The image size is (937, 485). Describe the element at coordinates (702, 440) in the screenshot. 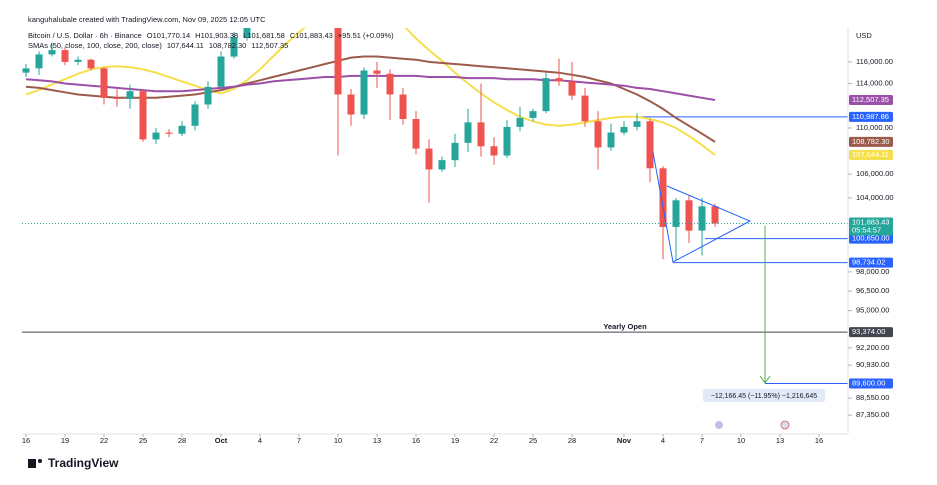

I see `x-tick-label: 7` at that location.